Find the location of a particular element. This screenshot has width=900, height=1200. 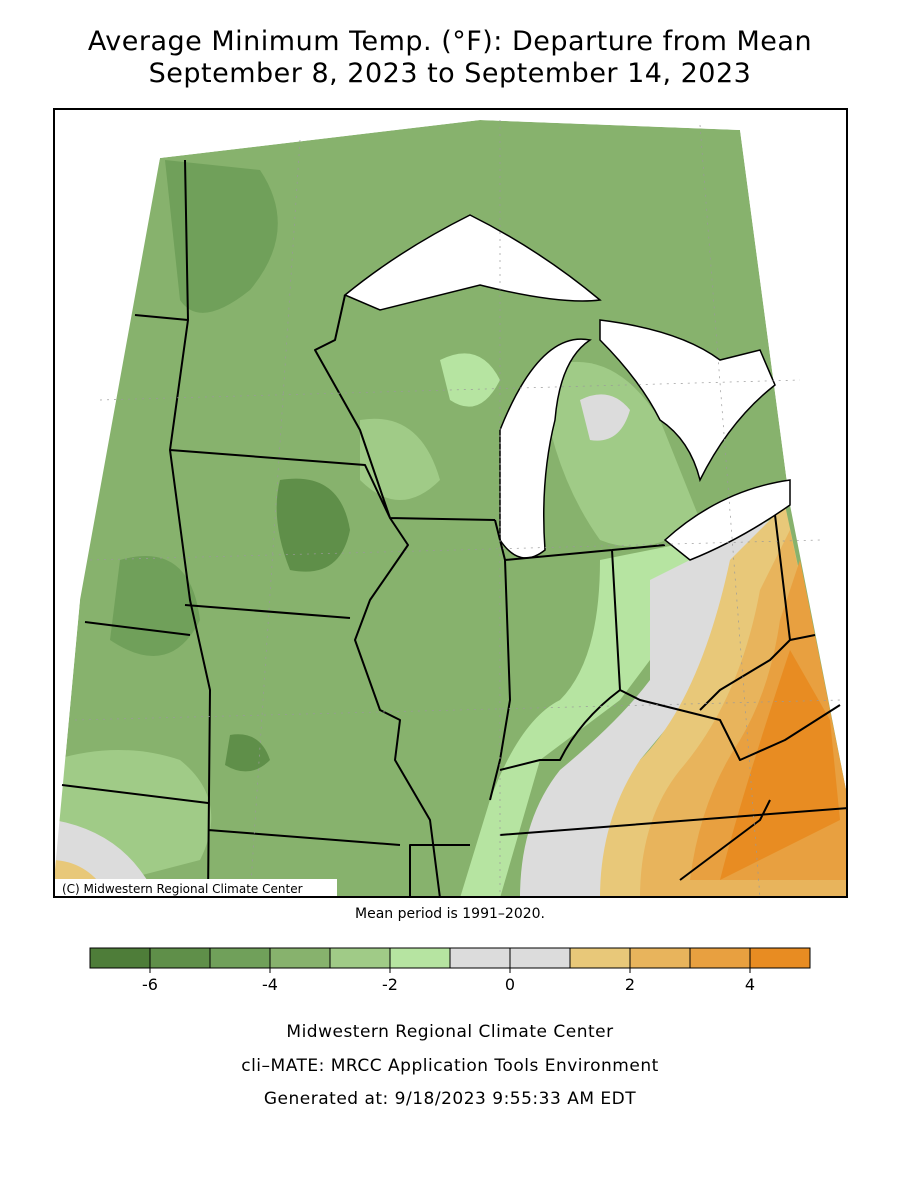

legend-tick-label: -4 is located at coordinates (270, 984).